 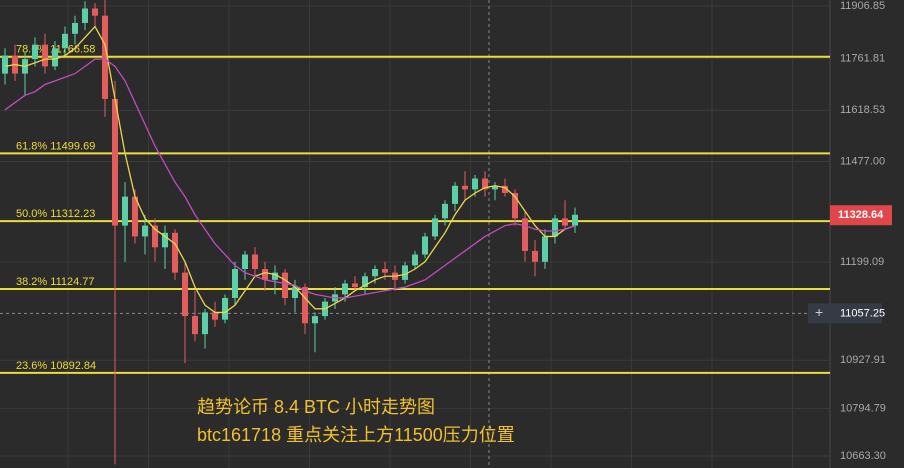 I want to click on fib-ratio: 78.6%, so click(x=31, y=50).